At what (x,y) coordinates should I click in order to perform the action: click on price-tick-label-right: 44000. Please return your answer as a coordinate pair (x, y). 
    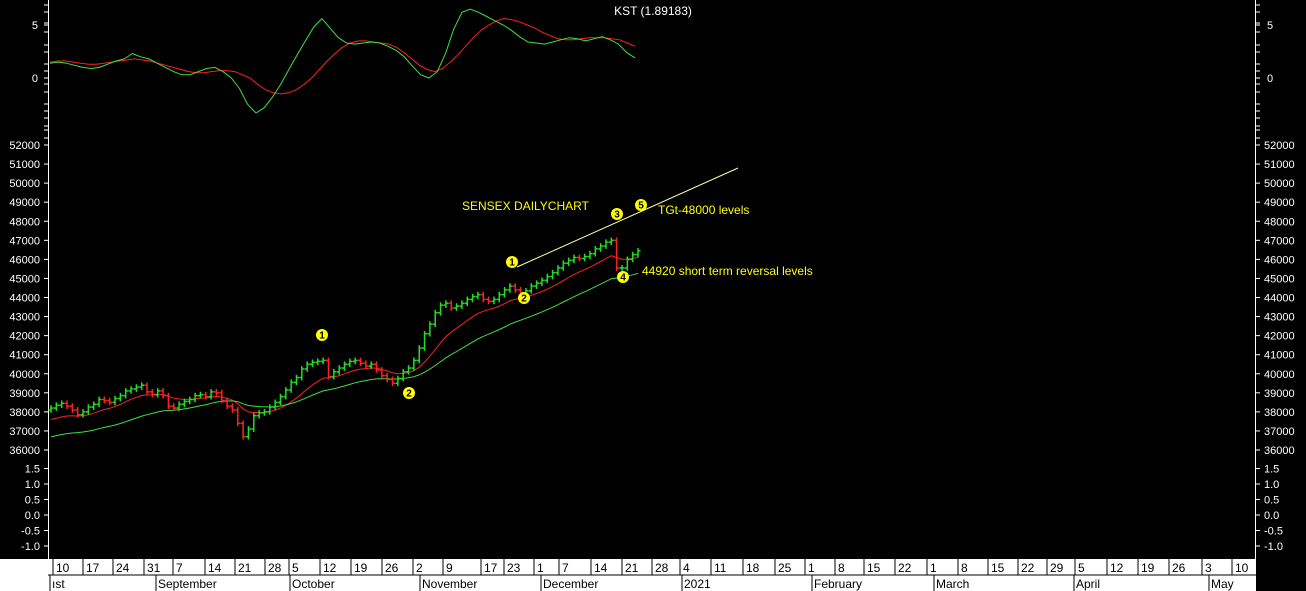
    Looking at the image, I should click on (1279, 299).